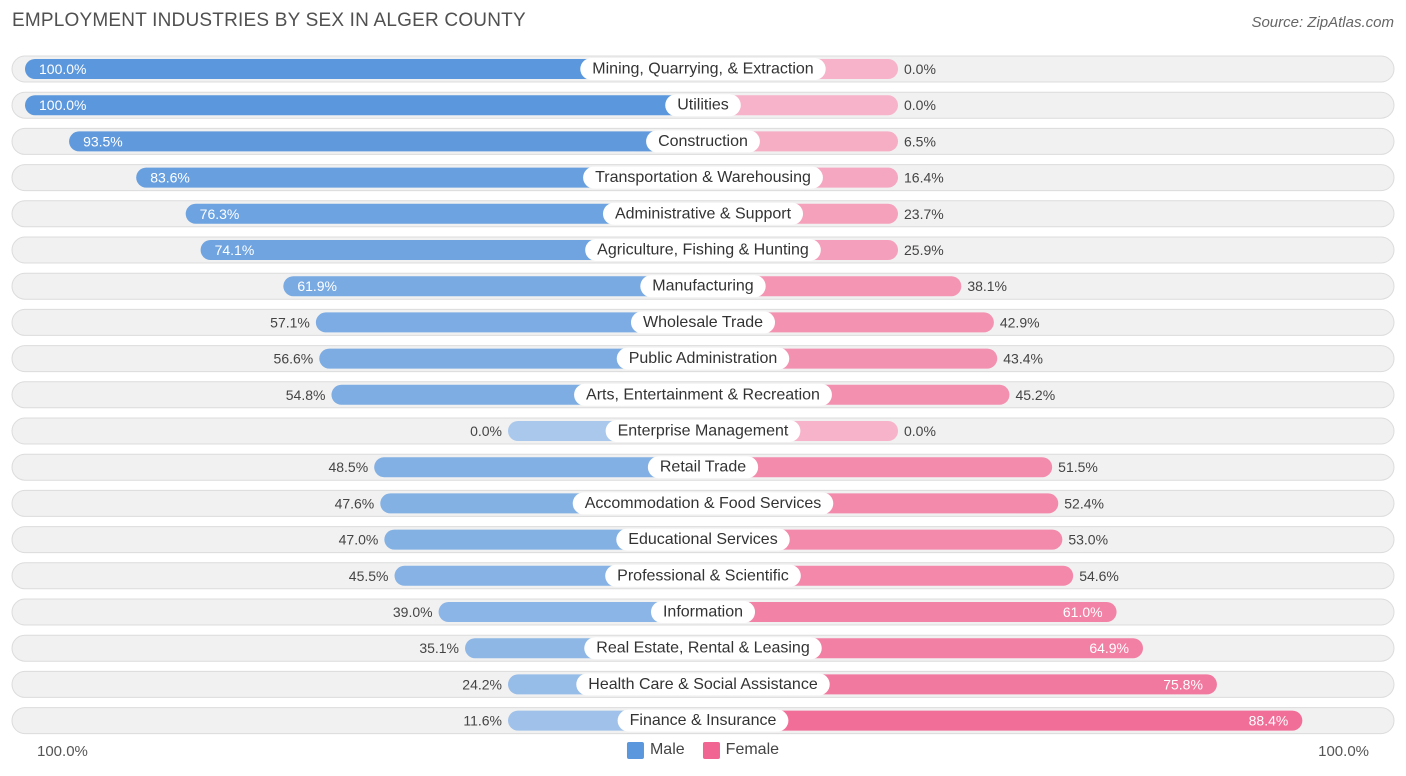 Image resolution: width=1406 pixels, height=776 pixels. What do you see at coordinates (924, 178) in the screenshot?
I see `female-value-label: 16.4%` at bounding box center [924, 178].